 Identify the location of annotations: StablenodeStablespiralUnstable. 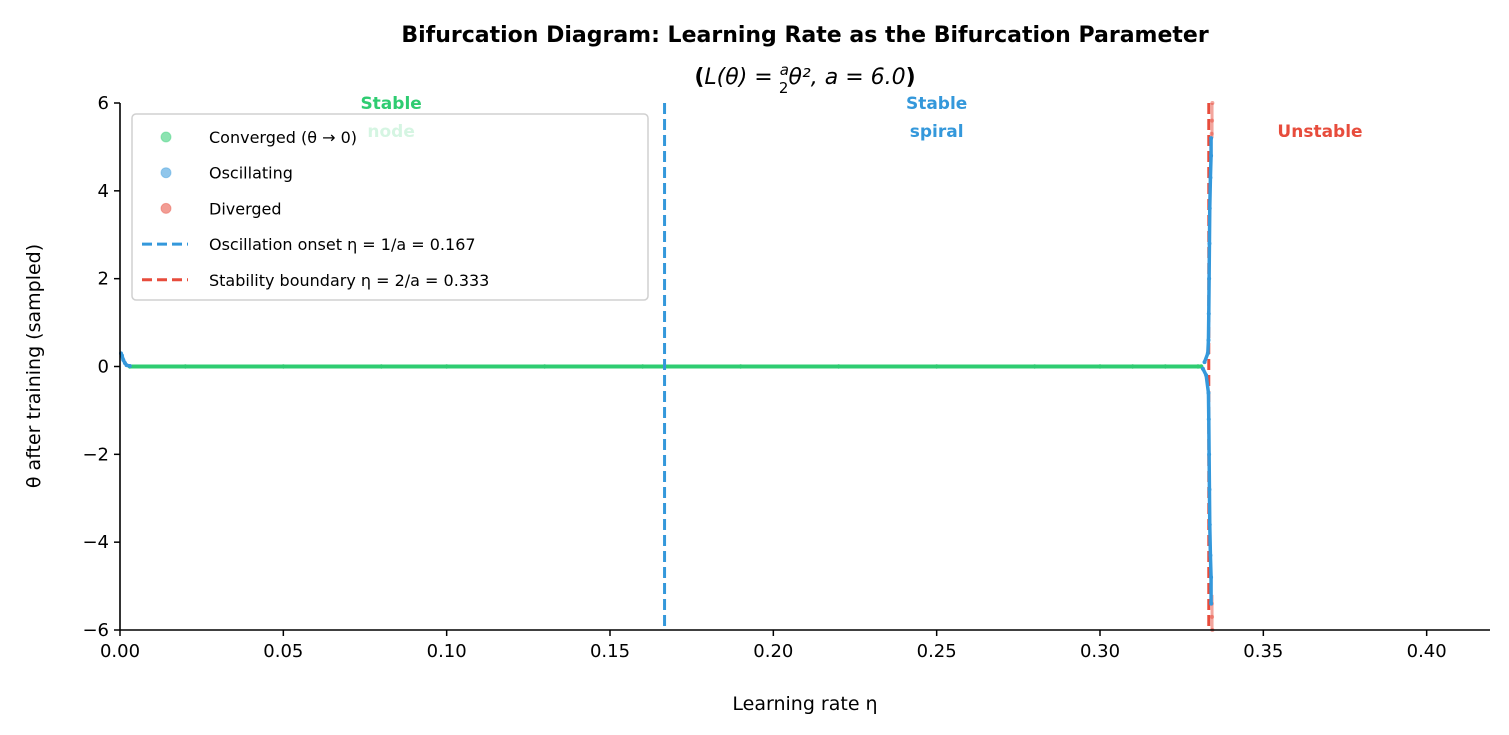
(861, 118).